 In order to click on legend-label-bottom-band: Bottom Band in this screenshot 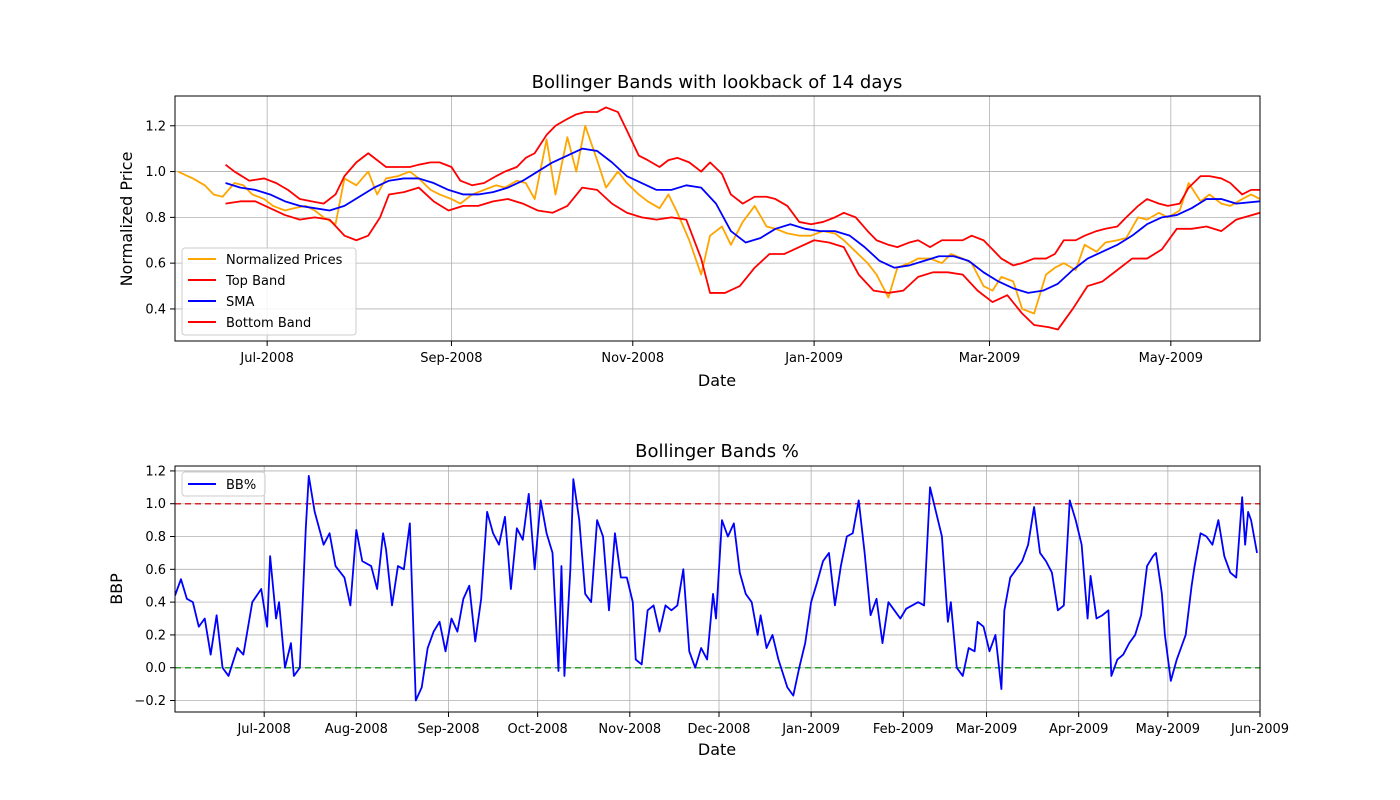, I will do `click(268, 323)`.